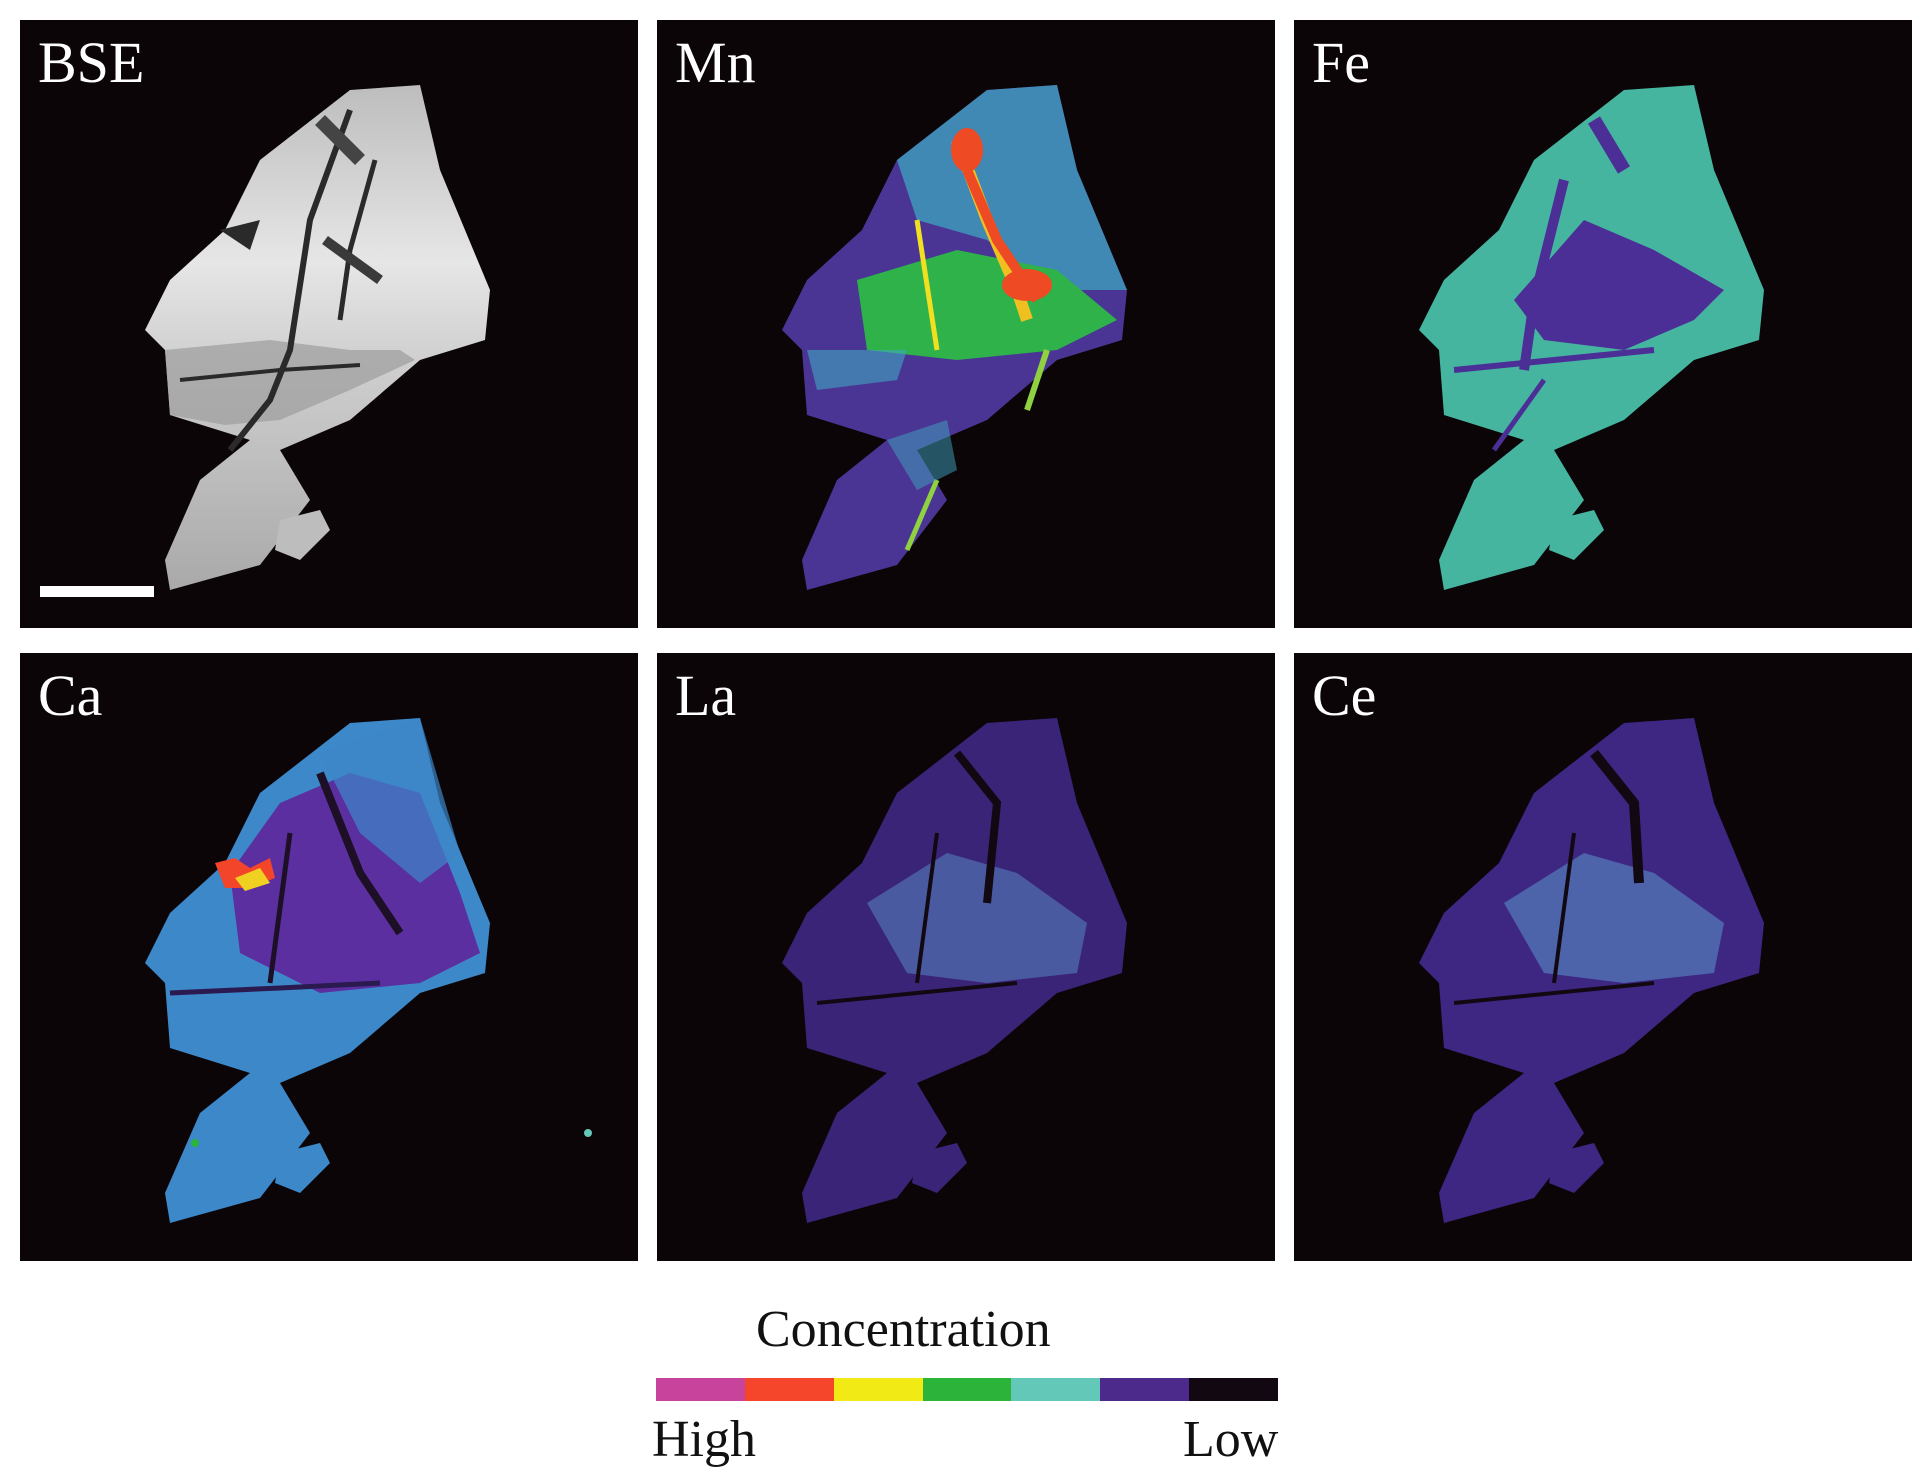  What do you see at coordinates (954, 970) in the screenshot?
I see `la-map-image` at bounding box center [954, 970].